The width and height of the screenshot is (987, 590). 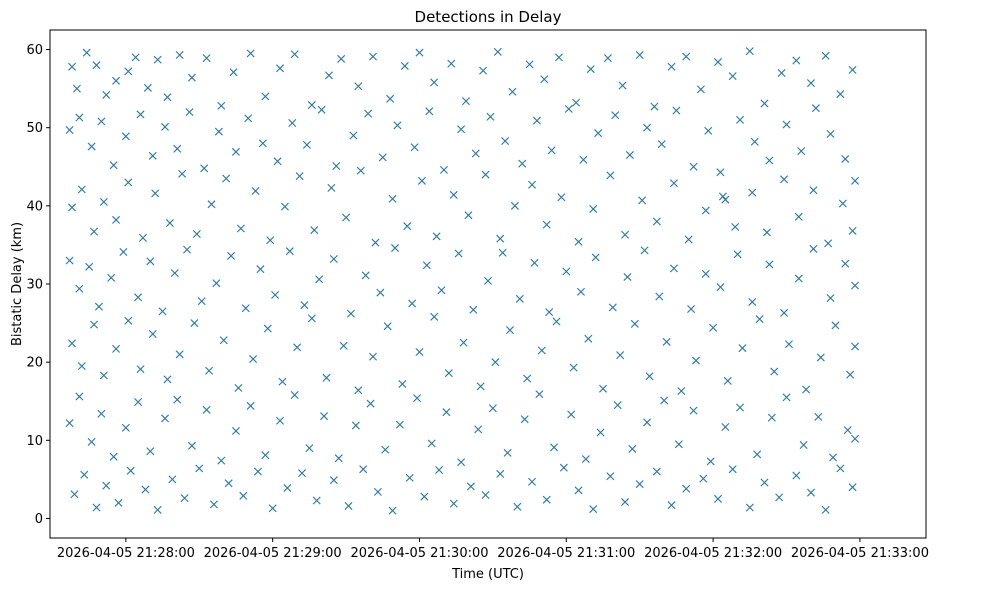 What do you see at coordinates (34, 285) in the screenshot?
I see `y-tick-label: 30` at bounding box center [34, 285].